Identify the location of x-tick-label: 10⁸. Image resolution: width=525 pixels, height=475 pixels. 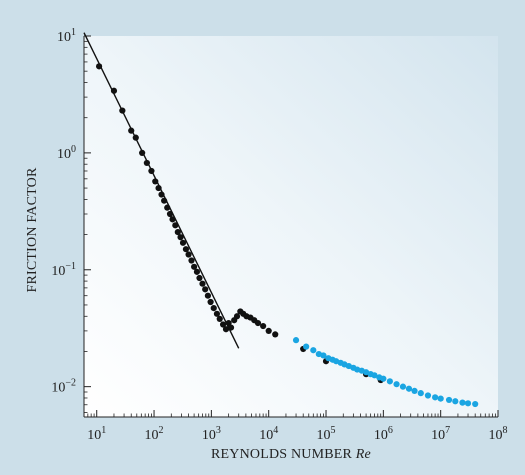
(498, 434).